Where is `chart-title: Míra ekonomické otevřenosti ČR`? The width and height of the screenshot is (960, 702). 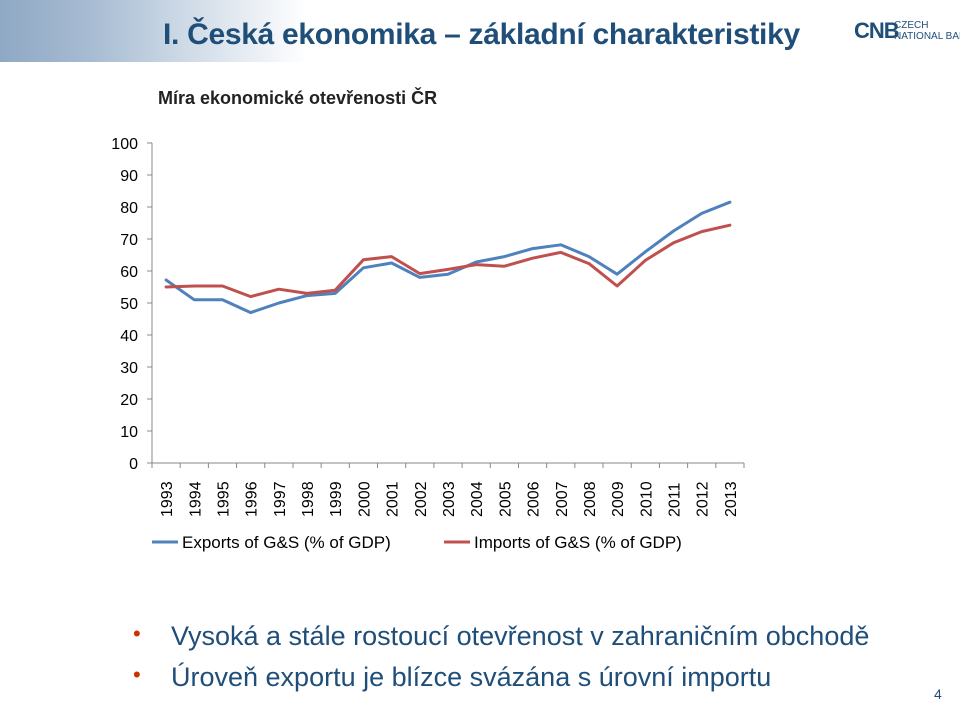
chart-title: Míra ekonomické otevřenosti ČR is located at coordinates (298, 98).